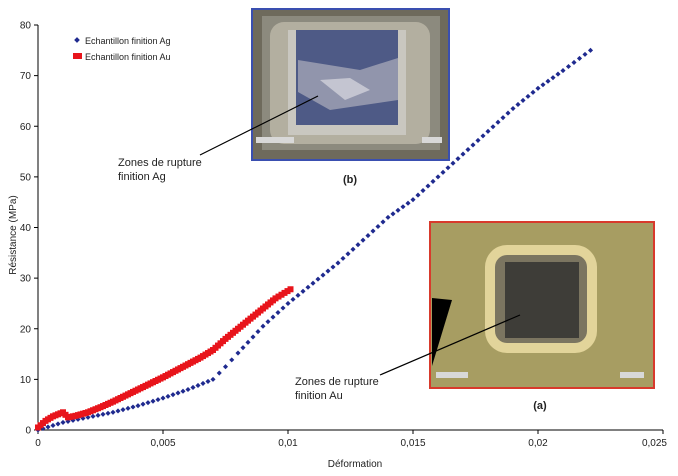 Image resolution: width=678 pixels, height=476 pixels. Describe the element at coordinates (38, 443) in the screenshot. I see `x-tick-label: 0` at that location.